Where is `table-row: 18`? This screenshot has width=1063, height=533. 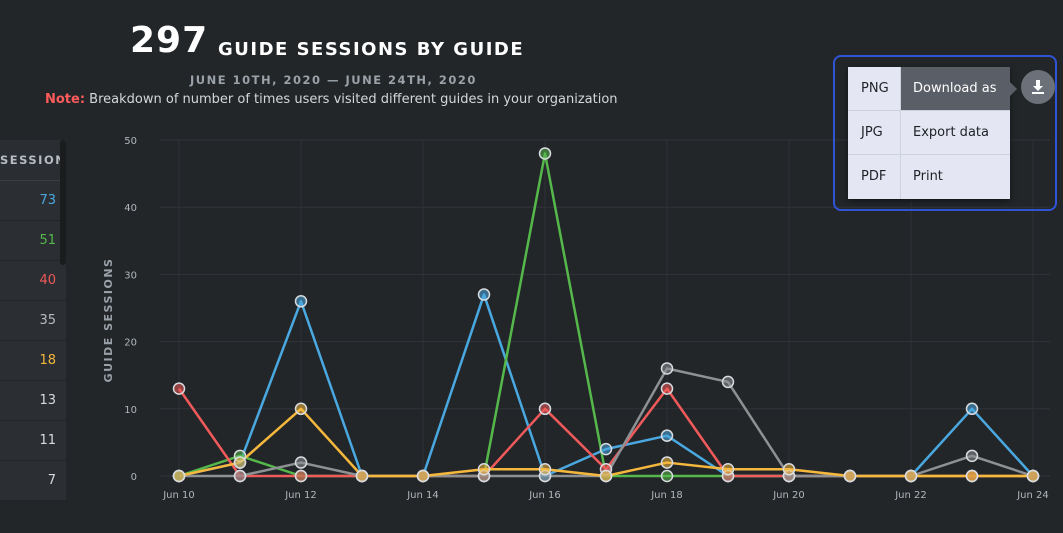 table-row: 18 is located at coordinates (33, 361).